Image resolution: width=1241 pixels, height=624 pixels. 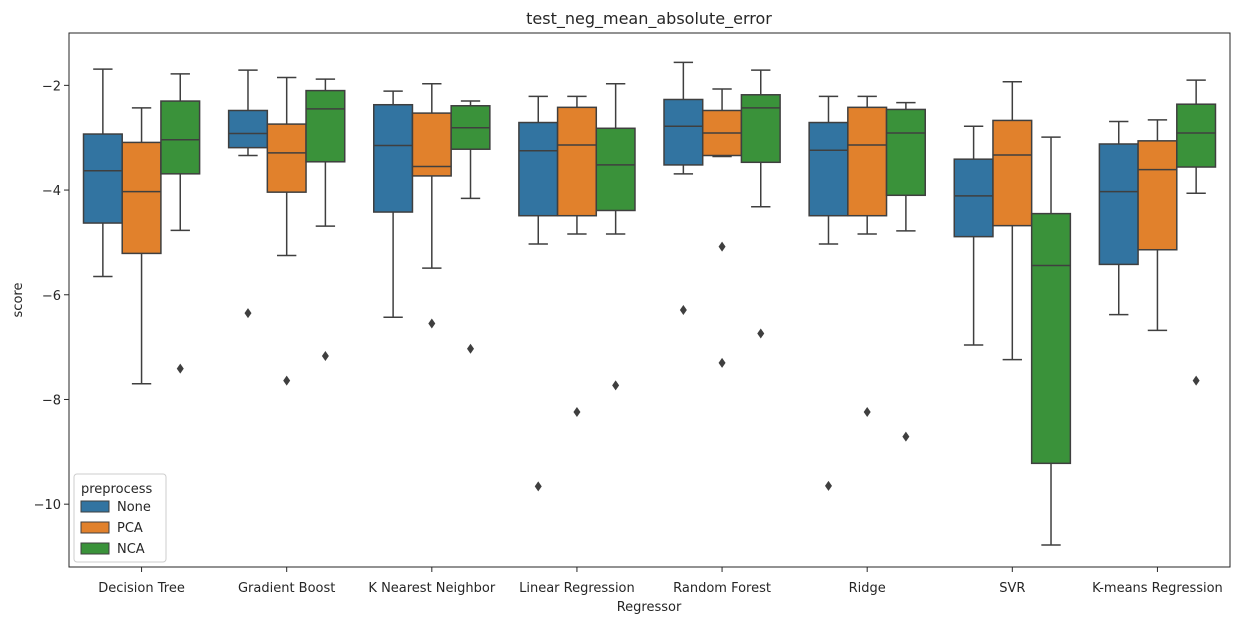 What do you see at coordinates (134, 507) in the screenshot?
I see `legend-label: None` at bounding box center [134, 507].